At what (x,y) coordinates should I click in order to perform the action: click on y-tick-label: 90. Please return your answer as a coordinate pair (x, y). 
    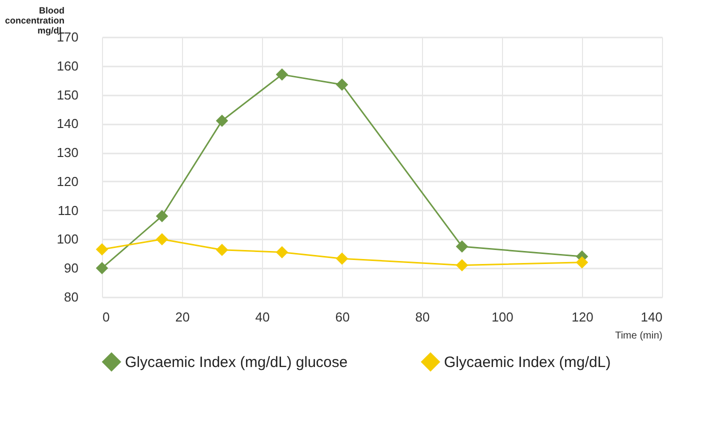
    Looking at the image, I should click on (71, 268).